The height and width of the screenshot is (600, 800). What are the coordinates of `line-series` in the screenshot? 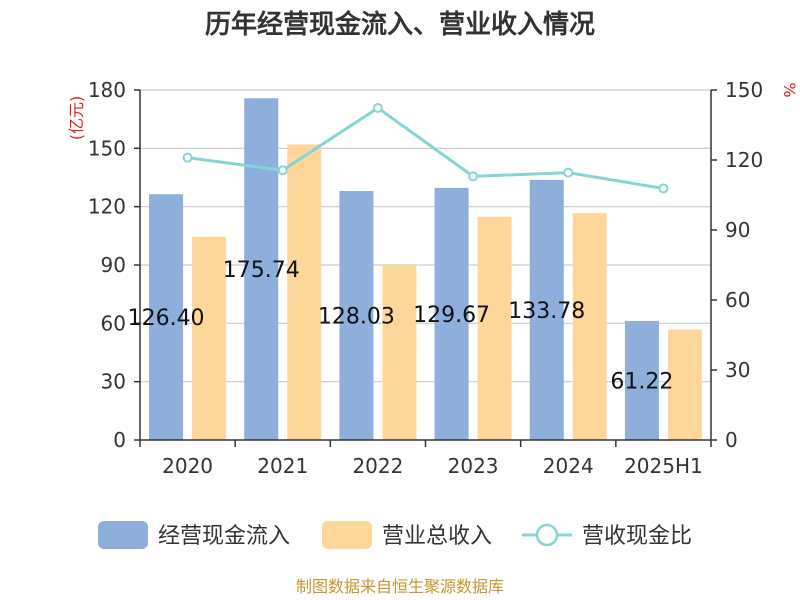 It's located at (425, 148).